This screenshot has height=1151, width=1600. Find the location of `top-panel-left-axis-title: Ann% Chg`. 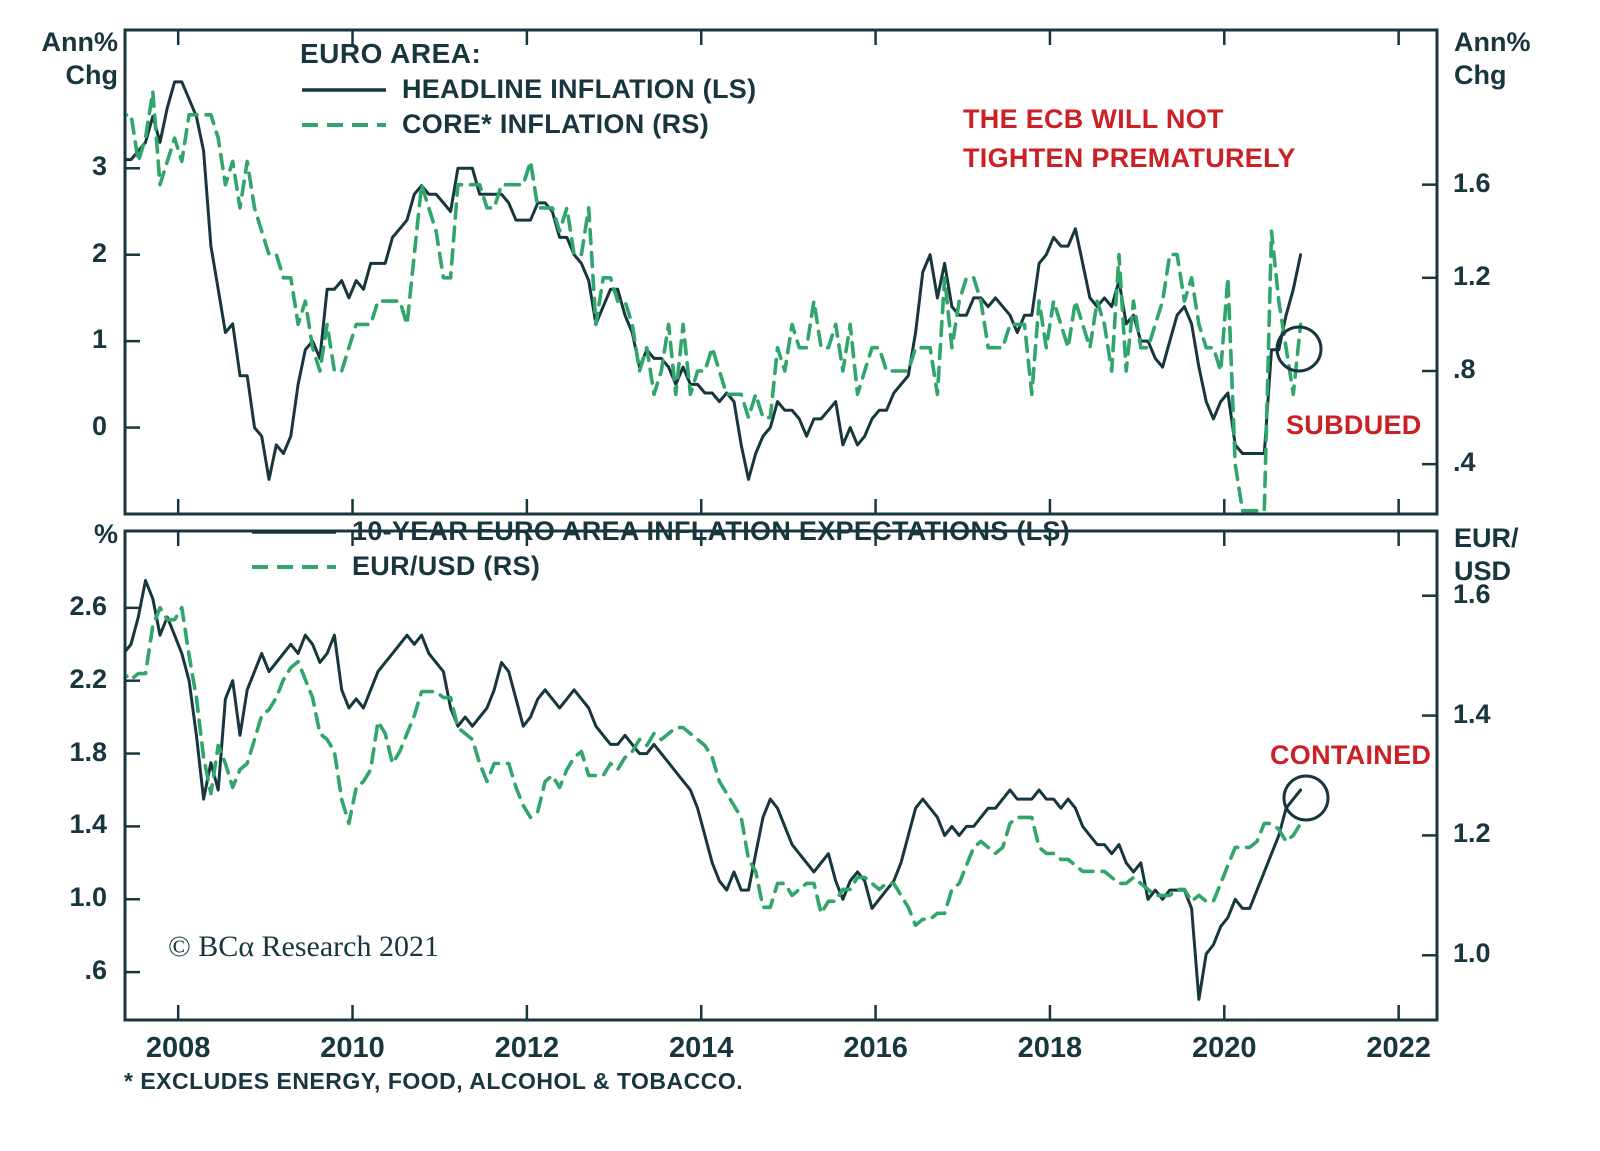

top-panel-left-axis-title: Ann% Chg is located at coordinates (80, 58).